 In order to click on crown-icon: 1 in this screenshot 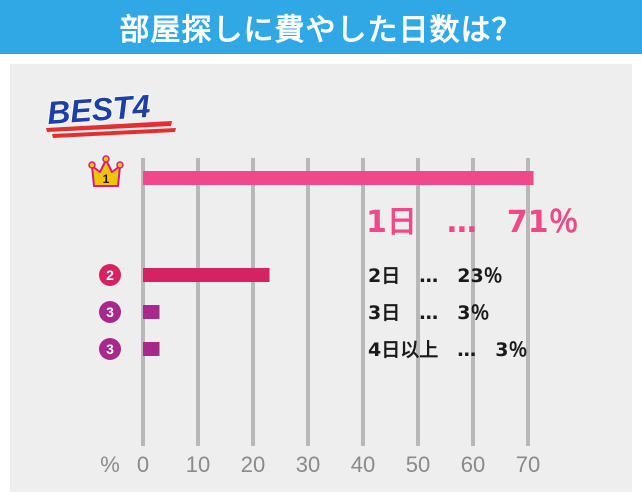, I will do `click(106, 171)`.